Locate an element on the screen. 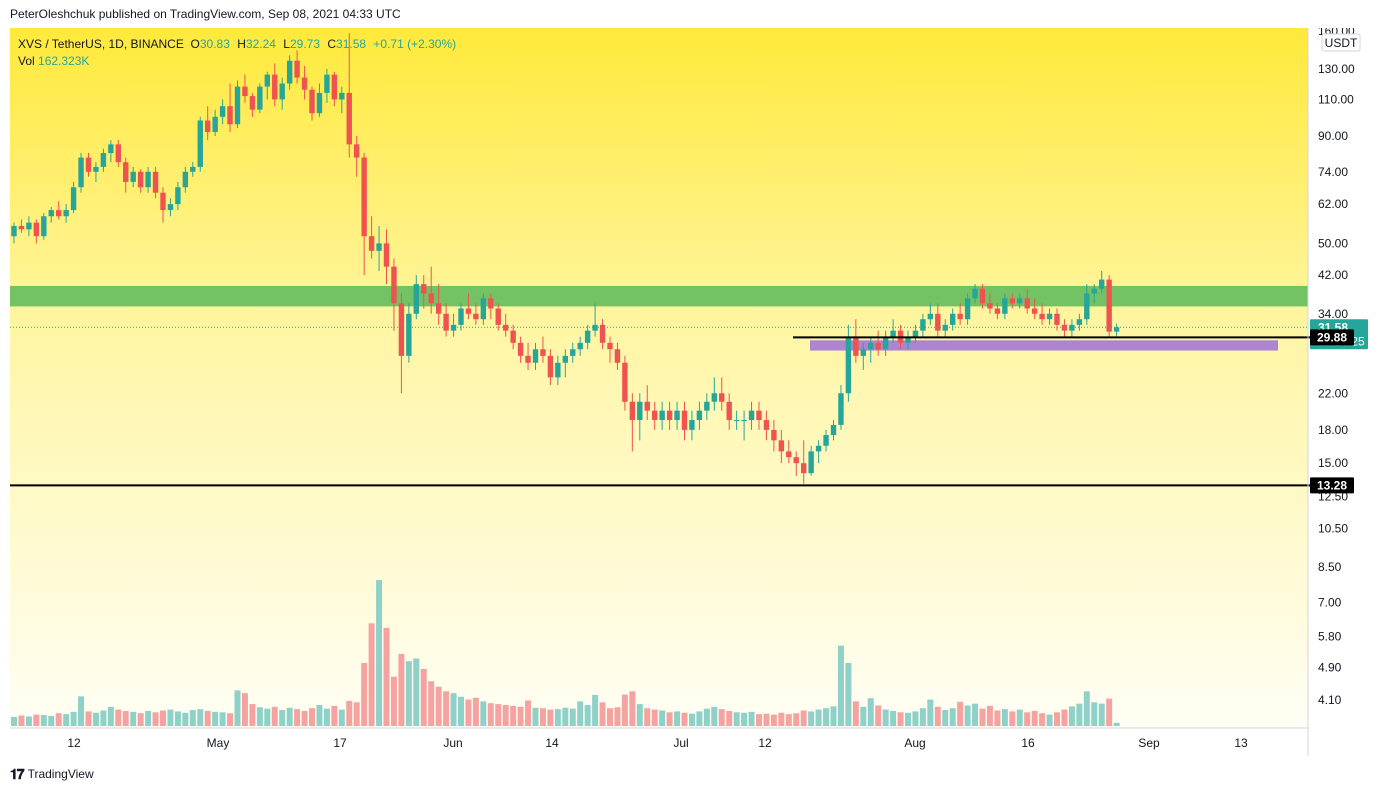 The height and width of the screenshot is (790, 1386). x-tick-label: 16 is located at coordinates (1028, 743).